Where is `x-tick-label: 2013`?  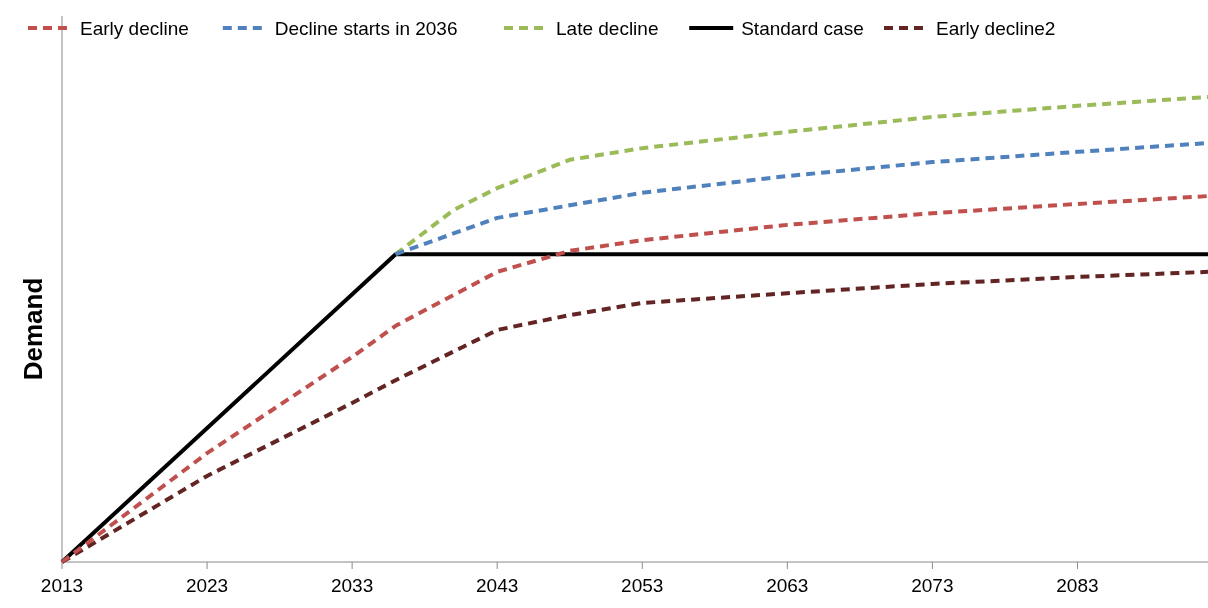
x-tick-label: 2013 is located at coordinates (62, 585).